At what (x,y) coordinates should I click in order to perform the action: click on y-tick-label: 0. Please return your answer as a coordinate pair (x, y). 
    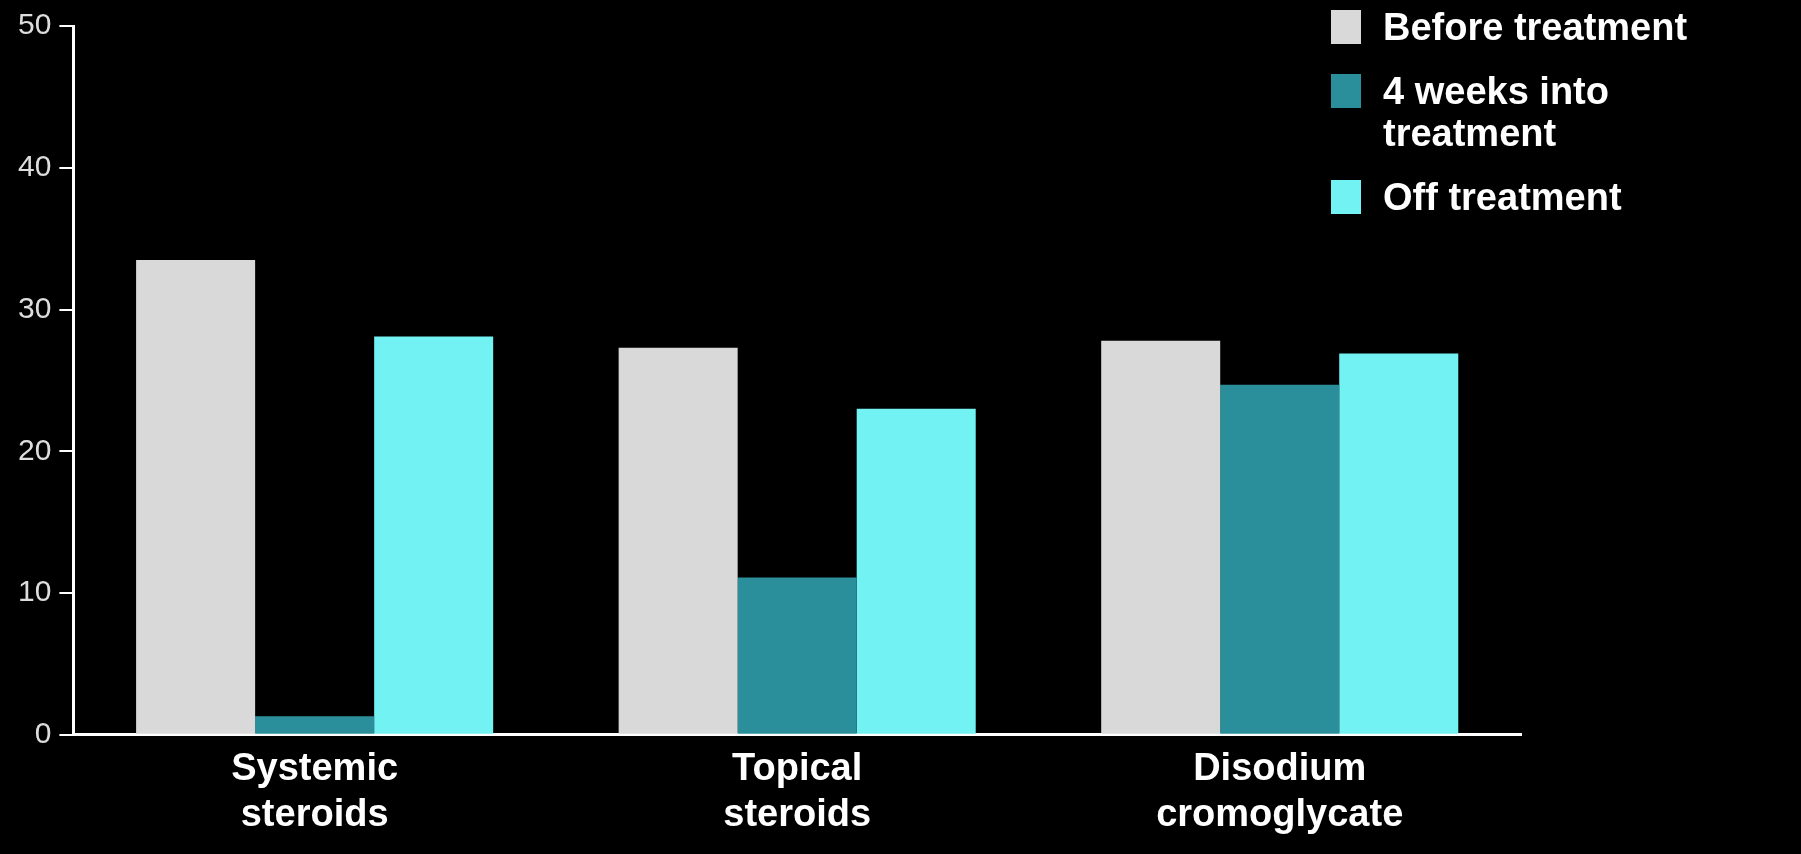
    Looking at the image, I should click on (43, 733).